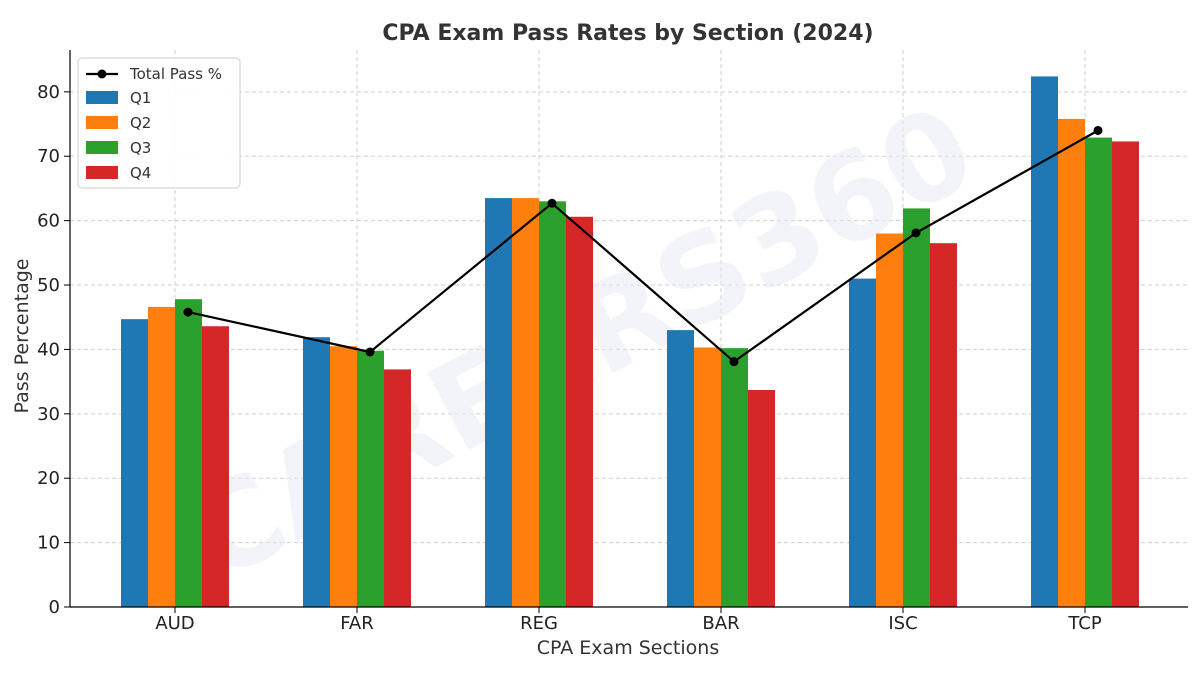 Image resolution: width=1200 pixels, height=675 pixels. I want to click on legend-line-marker, so click(102, 74).